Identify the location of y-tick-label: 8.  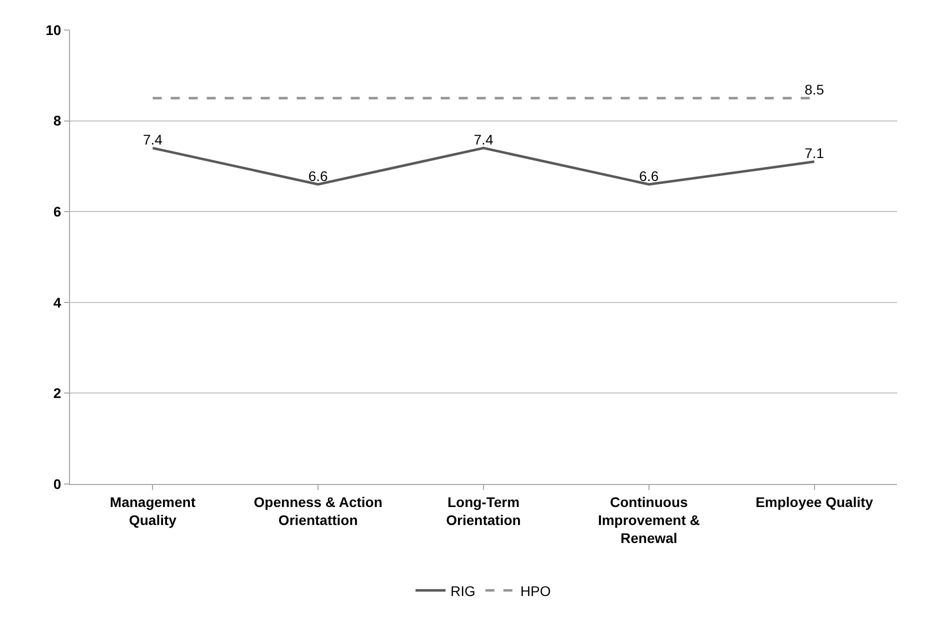
(57, 120).